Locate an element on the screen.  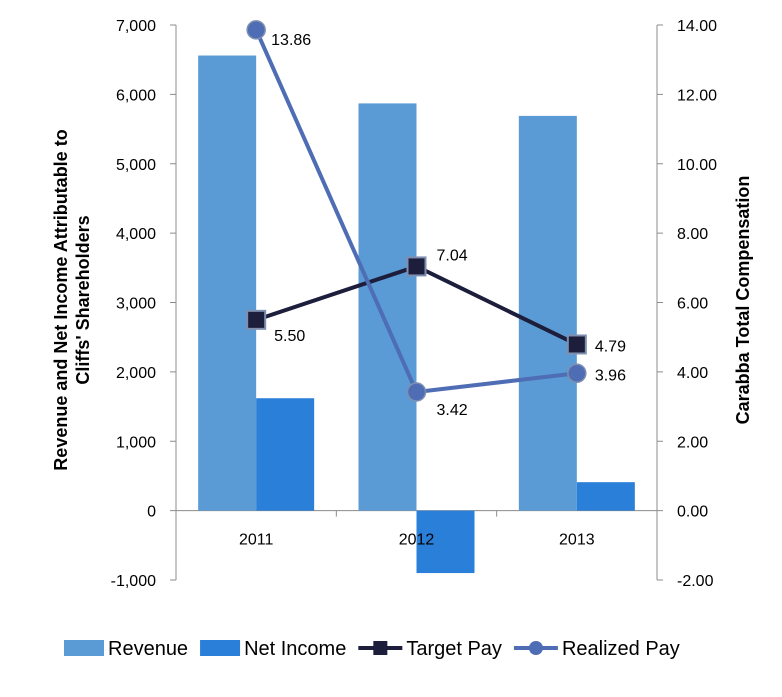
y-tick-label: 2,000 is located at coordinates (136, 373).